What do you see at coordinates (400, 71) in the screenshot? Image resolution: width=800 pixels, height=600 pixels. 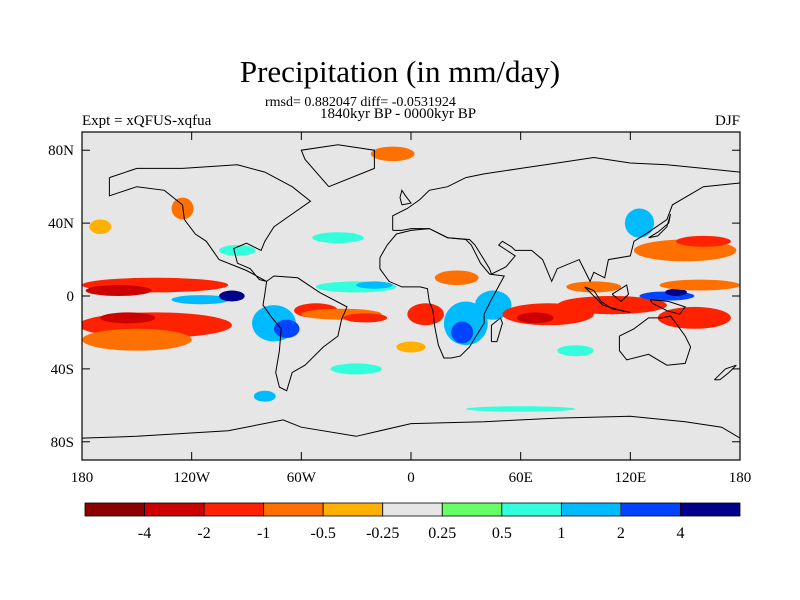 I see `chart-title: Precipitation (in mm/day)` at bounding box center [400, 71].